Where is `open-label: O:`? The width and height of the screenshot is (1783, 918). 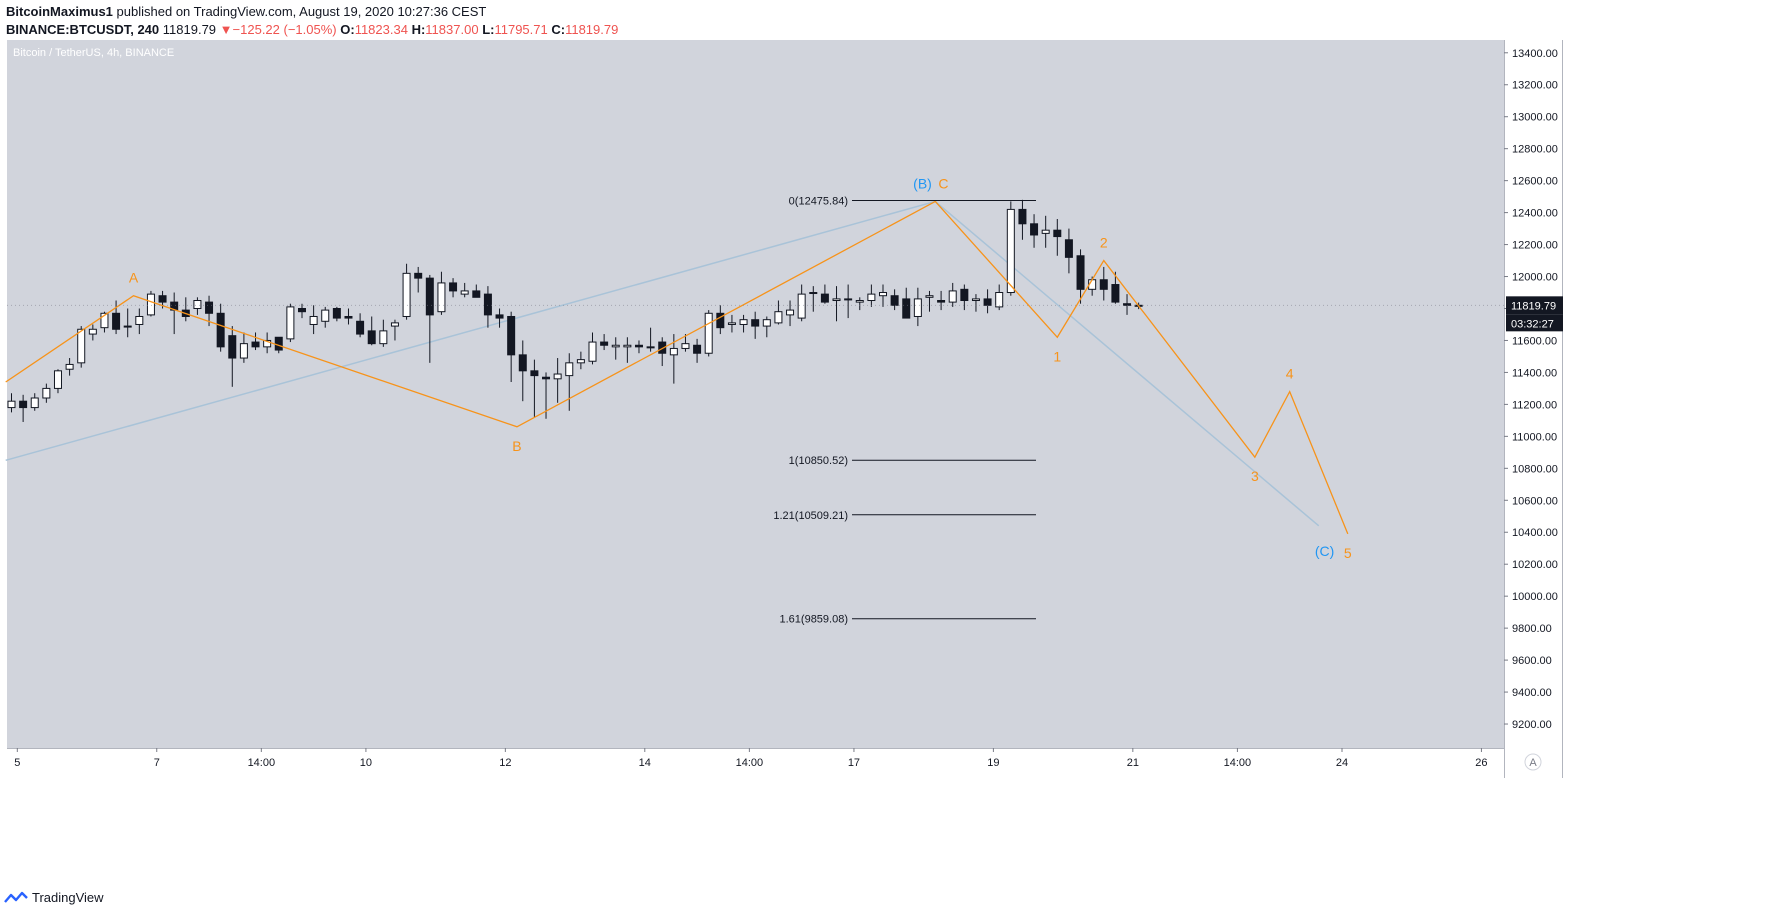
open-label: O: is located at coordinates (347, 29).